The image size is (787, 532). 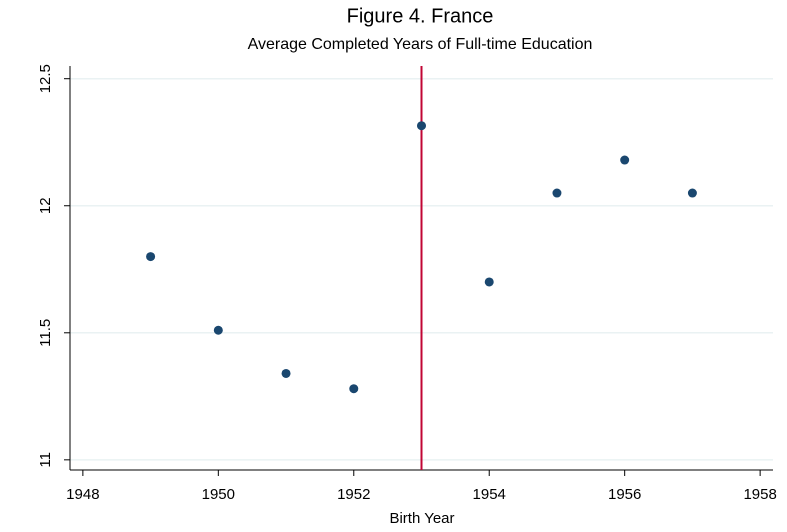 I want to click on x-tick-label: 1950, so click(x=218, y=494).